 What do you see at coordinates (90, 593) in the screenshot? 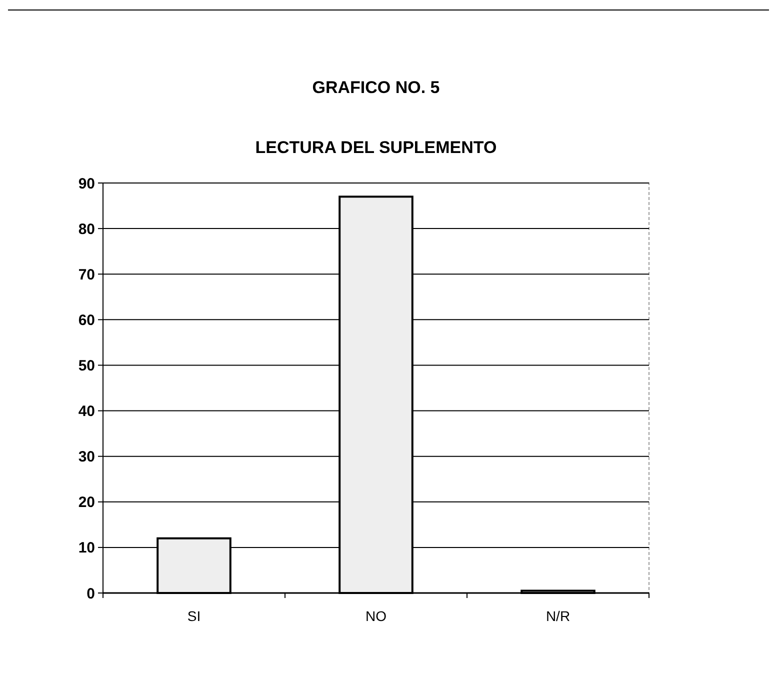
I see `y-tick-label: 0` at bounding box center [90, 593].